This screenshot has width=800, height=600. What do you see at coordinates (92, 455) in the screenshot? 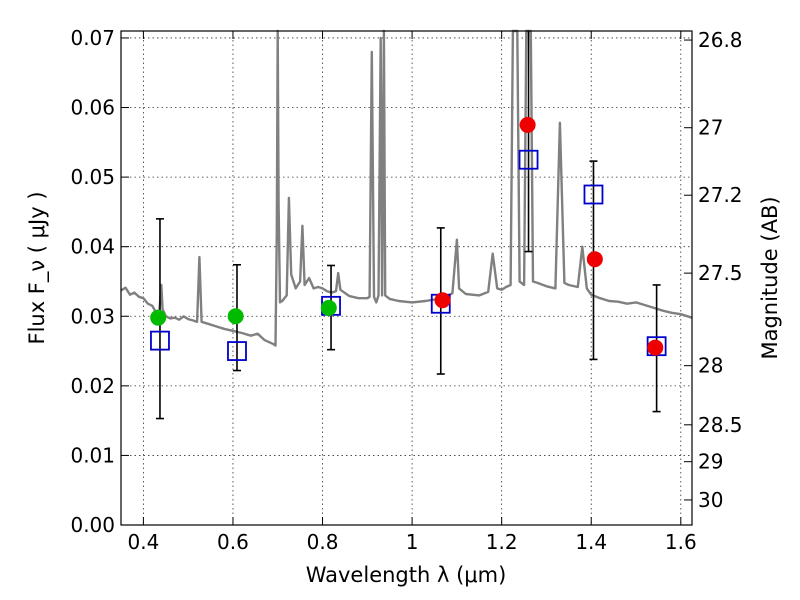
I see `y-tick-label: 0.01` at bounding box center [92, 455].